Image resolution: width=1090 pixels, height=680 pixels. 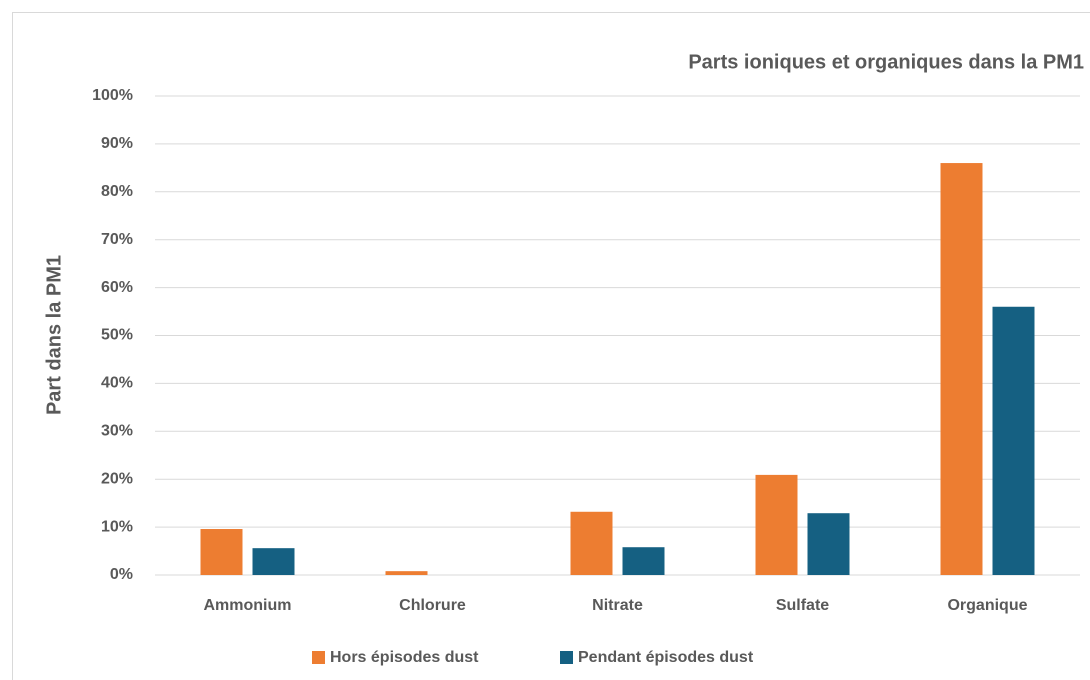 I want to click on x-tick-label: Ammonium, so click(x=248, y=605).